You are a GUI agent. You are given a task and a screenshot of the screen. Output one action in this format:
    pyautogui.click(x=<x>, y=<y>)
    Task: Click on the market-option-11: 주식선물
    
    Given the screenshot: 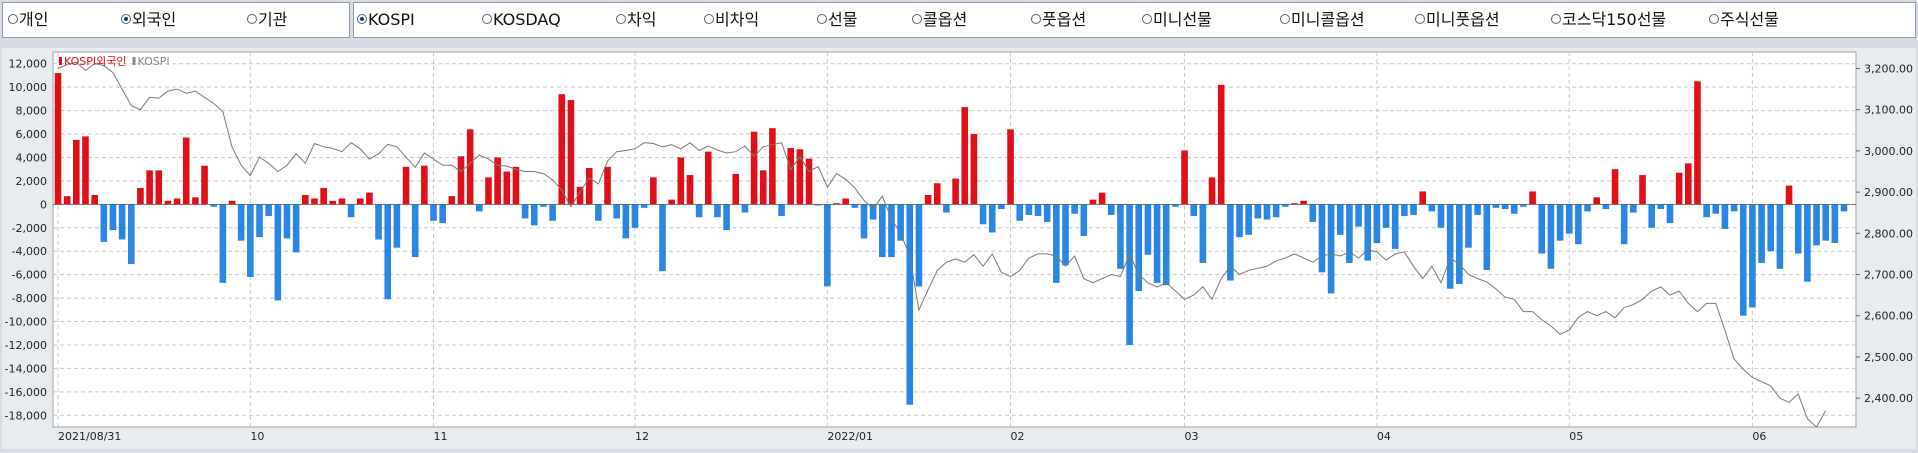 What is the action you would take?
    pyautogui.click(x=1744, y=20)
    